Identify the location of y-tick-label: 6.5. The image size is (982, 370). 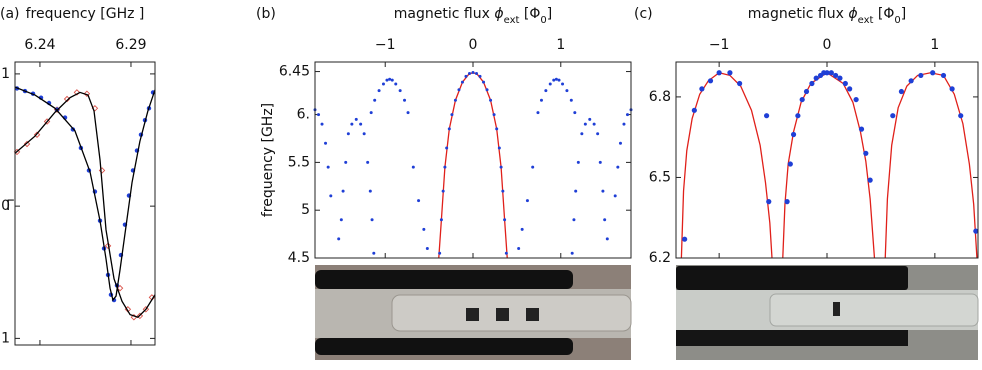
(660, 177).